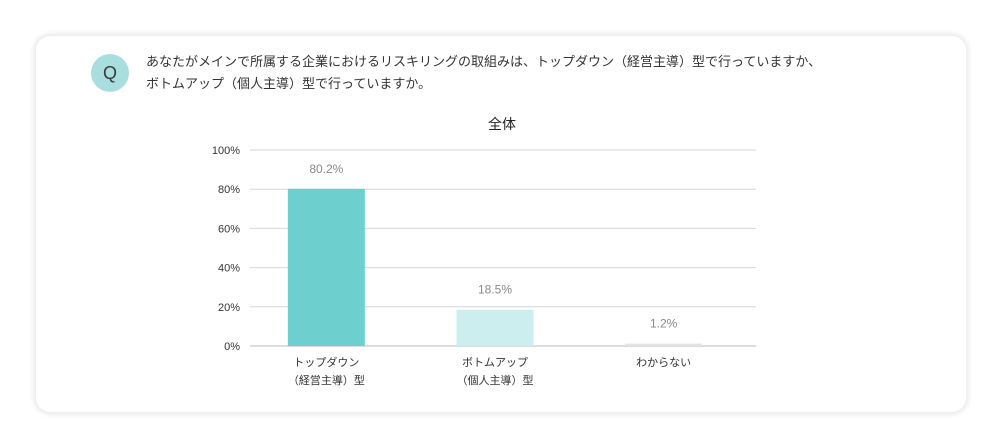  I want to click on category-label: トップダウン, so click(326, 362).